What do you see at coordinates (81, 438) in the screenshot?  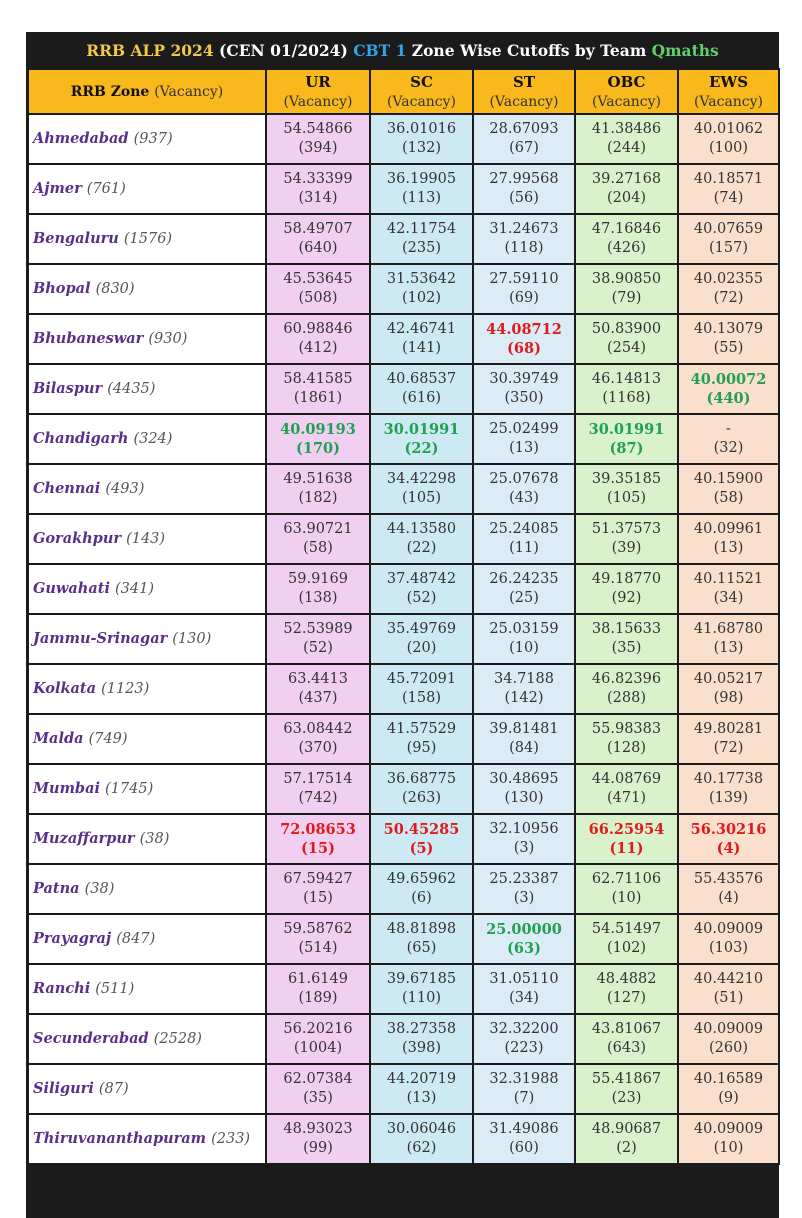 I see `zone-name: Chandigarh` at bounding box center [81, 438].